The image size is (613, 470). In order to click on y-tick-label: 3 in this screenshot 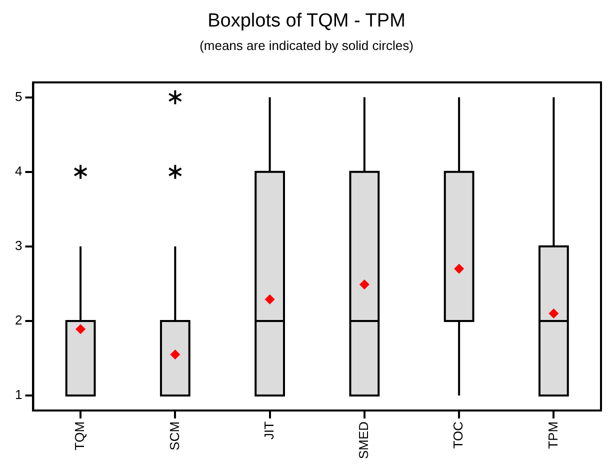, I will do `click(18, 245)`.